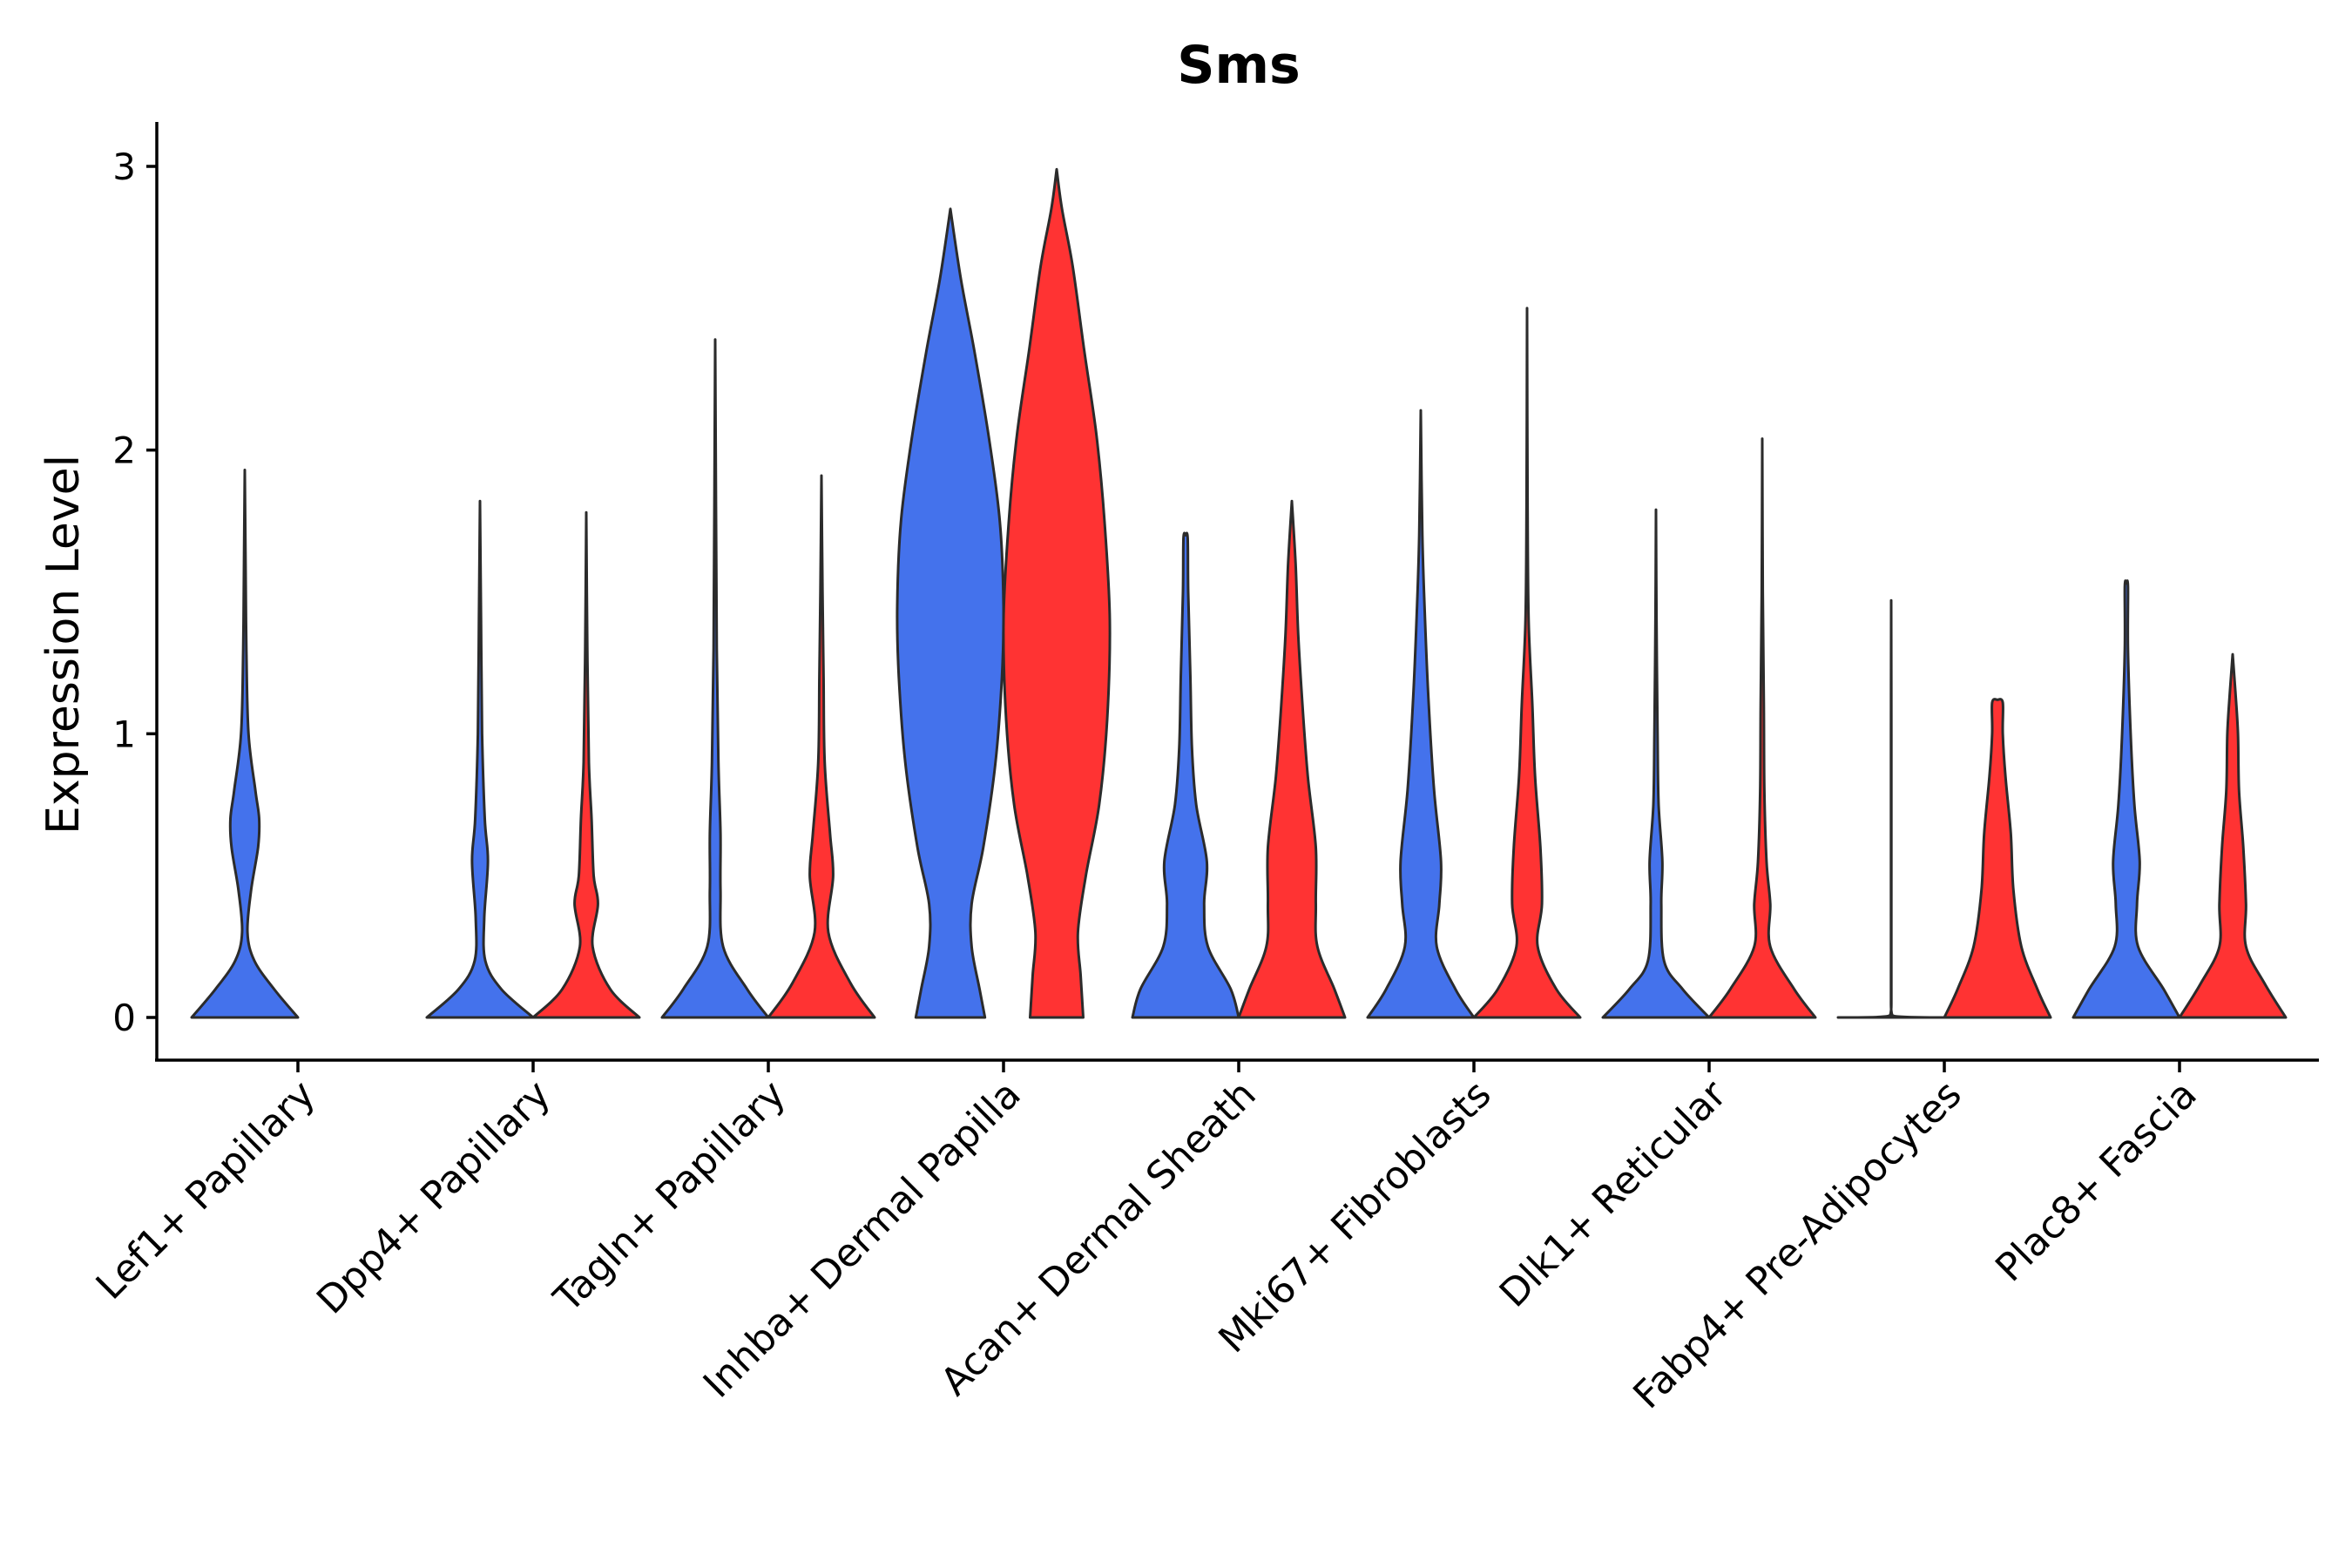 The height and width of the screenshot is (1568, 2352). What do you see at coordinates (1762, 728) in the screenshot?
I see `violin-dlk1-reticular-group-b` at bounding box center [1762, 728].